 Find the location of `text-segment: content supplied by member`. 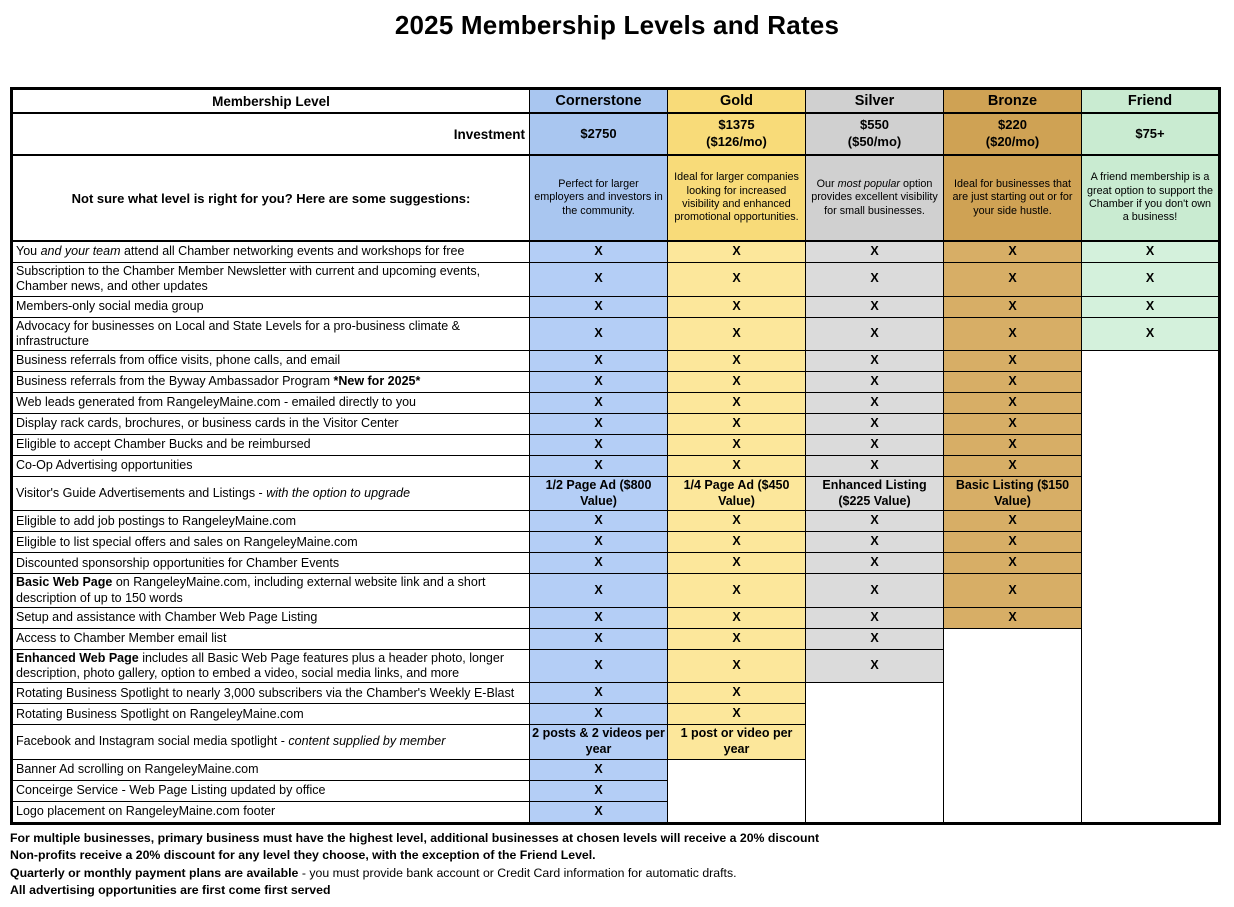

text-segment: content supplied by member is located at coordinates (367, 741).